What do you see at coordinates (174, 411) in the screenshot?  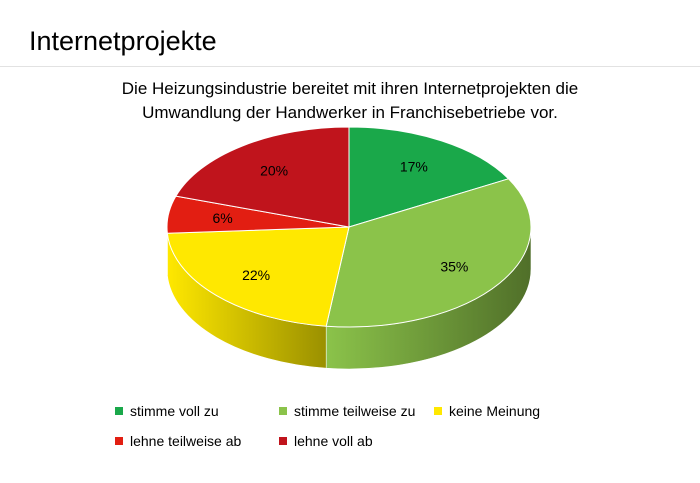 I see `legend-label: stimme voll zu` at bounding box center [174, 411].